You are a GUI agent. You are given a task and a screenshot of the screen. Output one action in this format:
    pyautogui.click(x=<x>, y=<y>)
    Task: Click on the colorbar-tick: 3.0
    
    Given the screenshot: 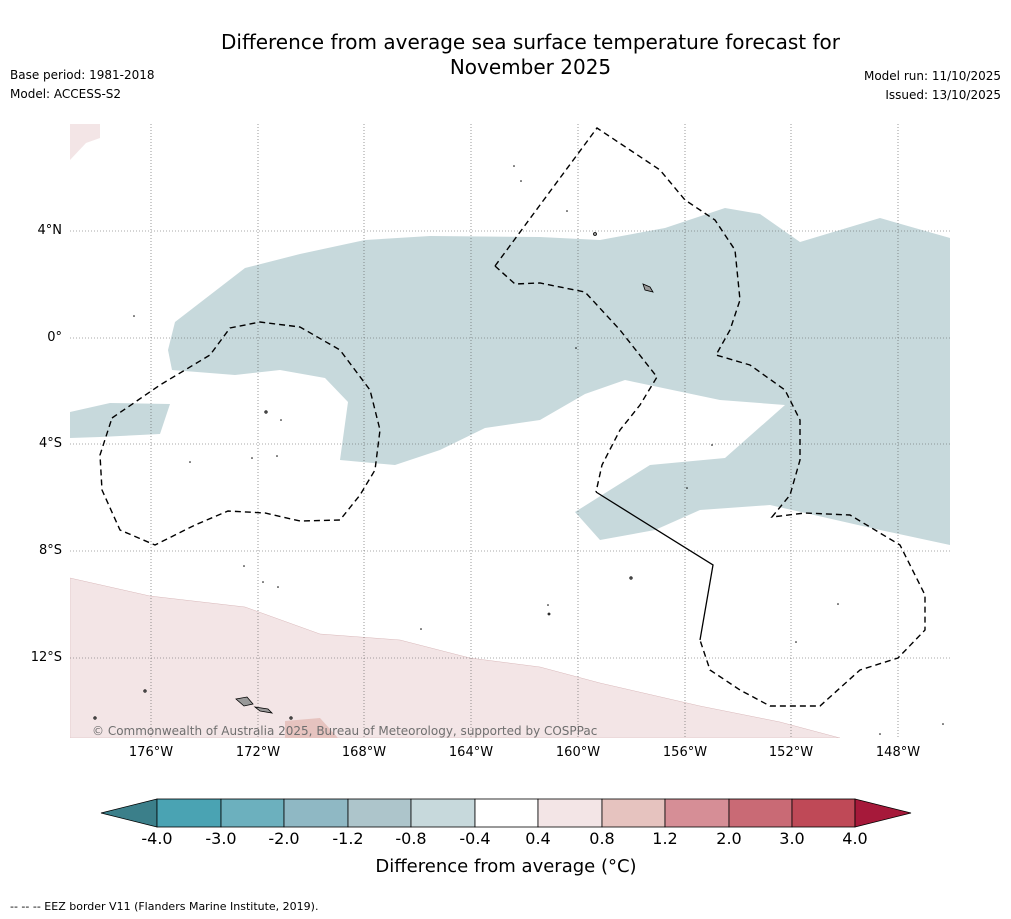 What is the action you would take?
    pyautogui.click(x=792, y=838)
    